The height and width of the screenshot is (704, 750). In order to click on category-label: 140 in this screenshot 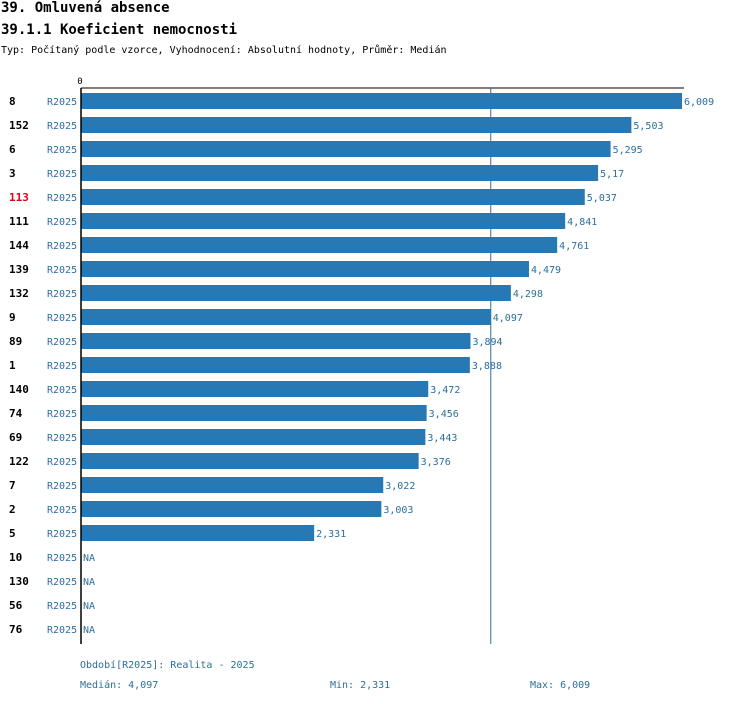, I will do `click(19, 389)`.